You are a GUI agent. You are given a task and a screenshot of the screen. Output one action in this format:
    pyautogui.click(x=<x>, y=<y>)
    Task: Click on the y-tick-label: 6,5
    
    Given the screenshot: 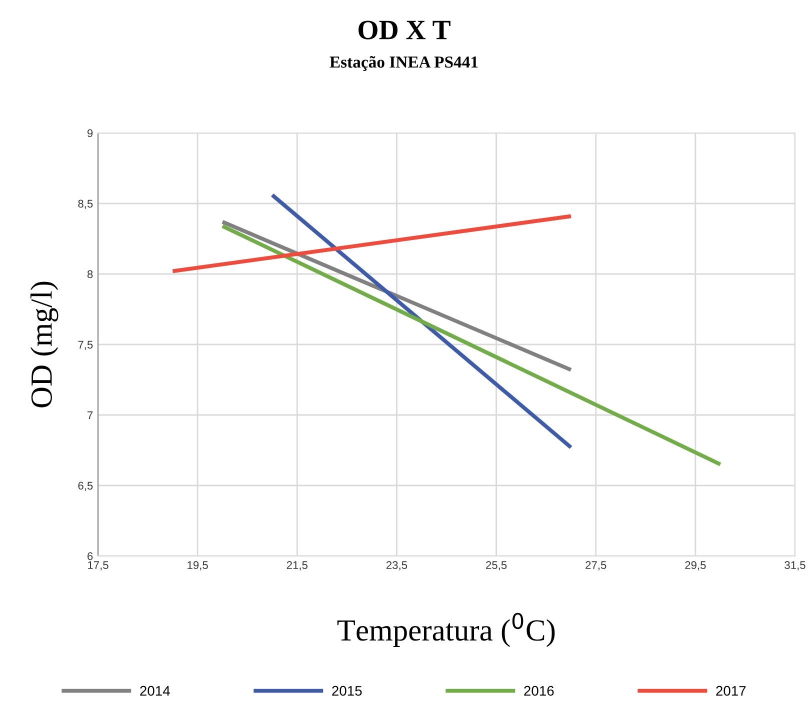 What is the action you would take?
    pyautogui.click(x=85, y=486)
    